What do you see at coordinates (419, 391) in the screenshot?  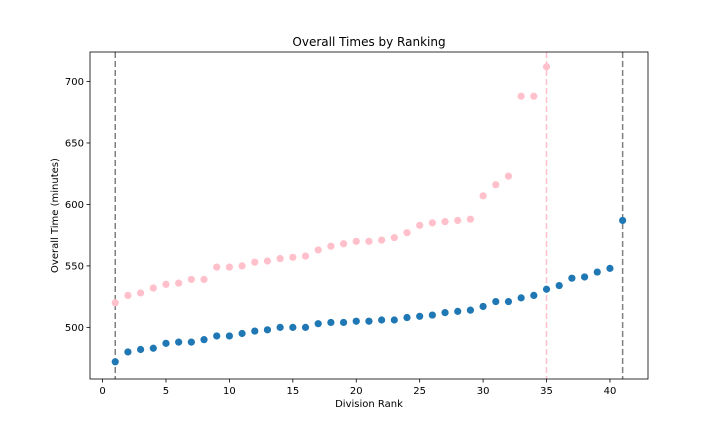 I see `x-tick-label: 25` at bounding box center [419, 391].